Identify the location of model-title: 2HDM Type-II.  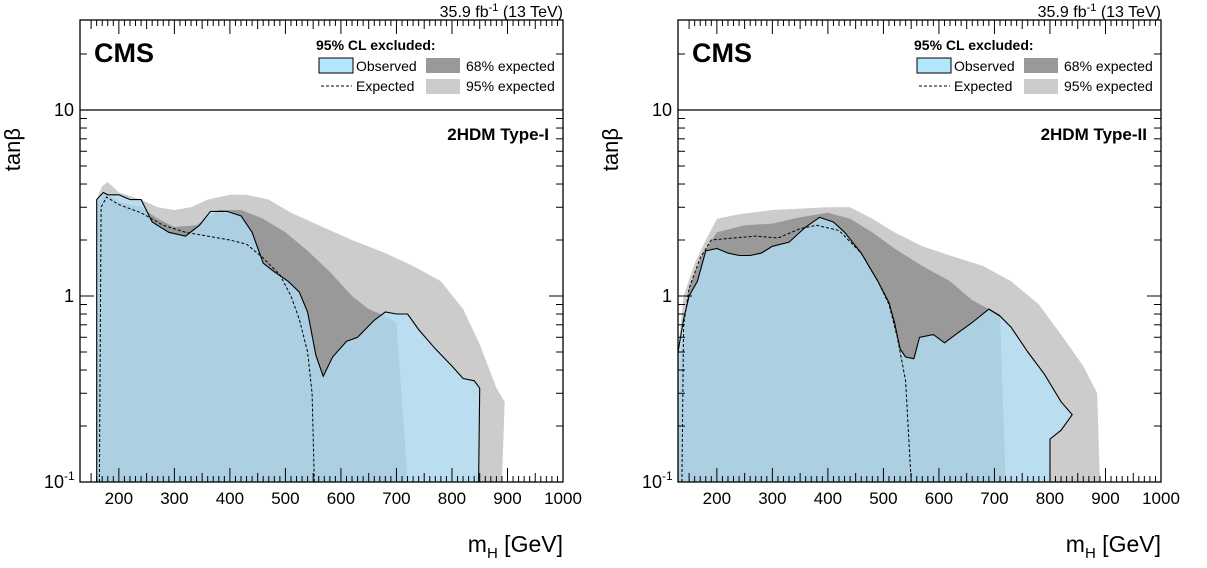
(1094, 134).